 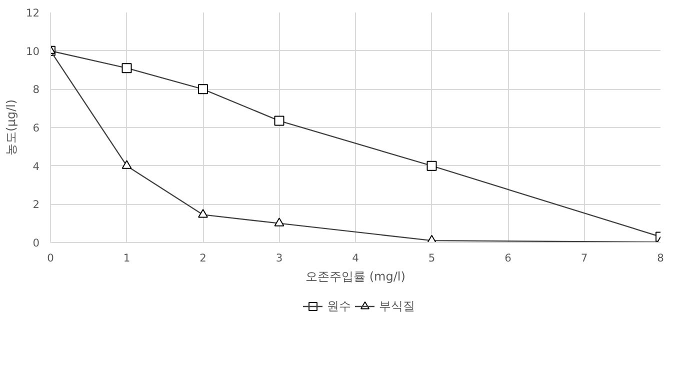 I want to click on y-tick-label: 8, so click(x=36, y=89).